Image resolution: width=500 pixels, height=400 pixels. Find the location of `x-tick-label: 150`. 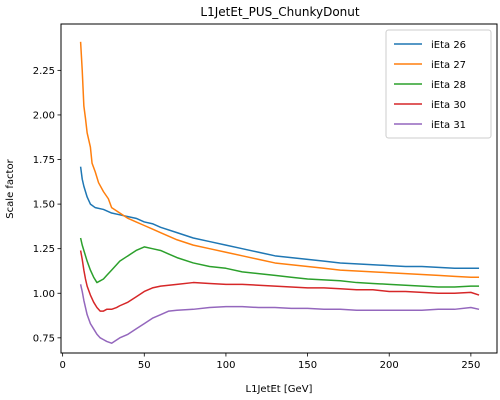

x-tick-label: 150 is located at coordinates (307, 365).